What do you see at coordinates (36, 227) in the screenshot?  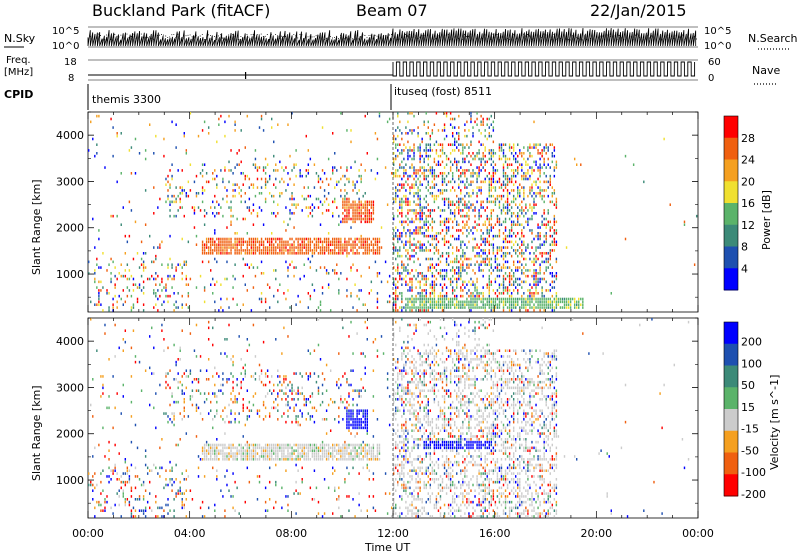 I see `power-ylabel: Slant Range [km]` at bounding box center [36, 227].